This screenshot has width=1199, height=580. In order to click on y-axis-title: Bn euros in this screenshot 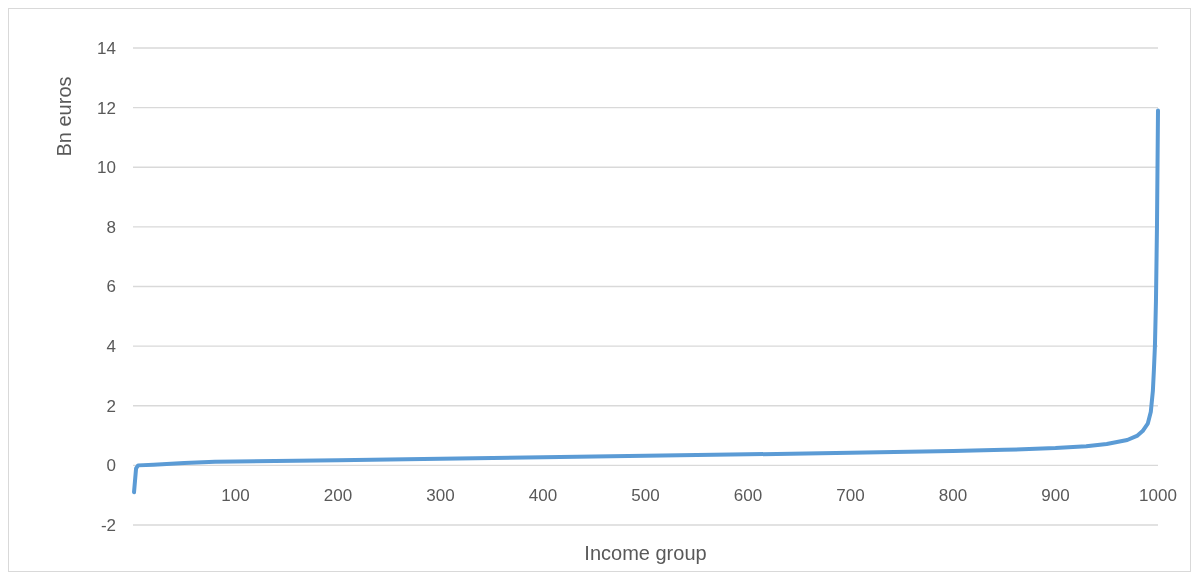, I will do `click(64, 116)`.